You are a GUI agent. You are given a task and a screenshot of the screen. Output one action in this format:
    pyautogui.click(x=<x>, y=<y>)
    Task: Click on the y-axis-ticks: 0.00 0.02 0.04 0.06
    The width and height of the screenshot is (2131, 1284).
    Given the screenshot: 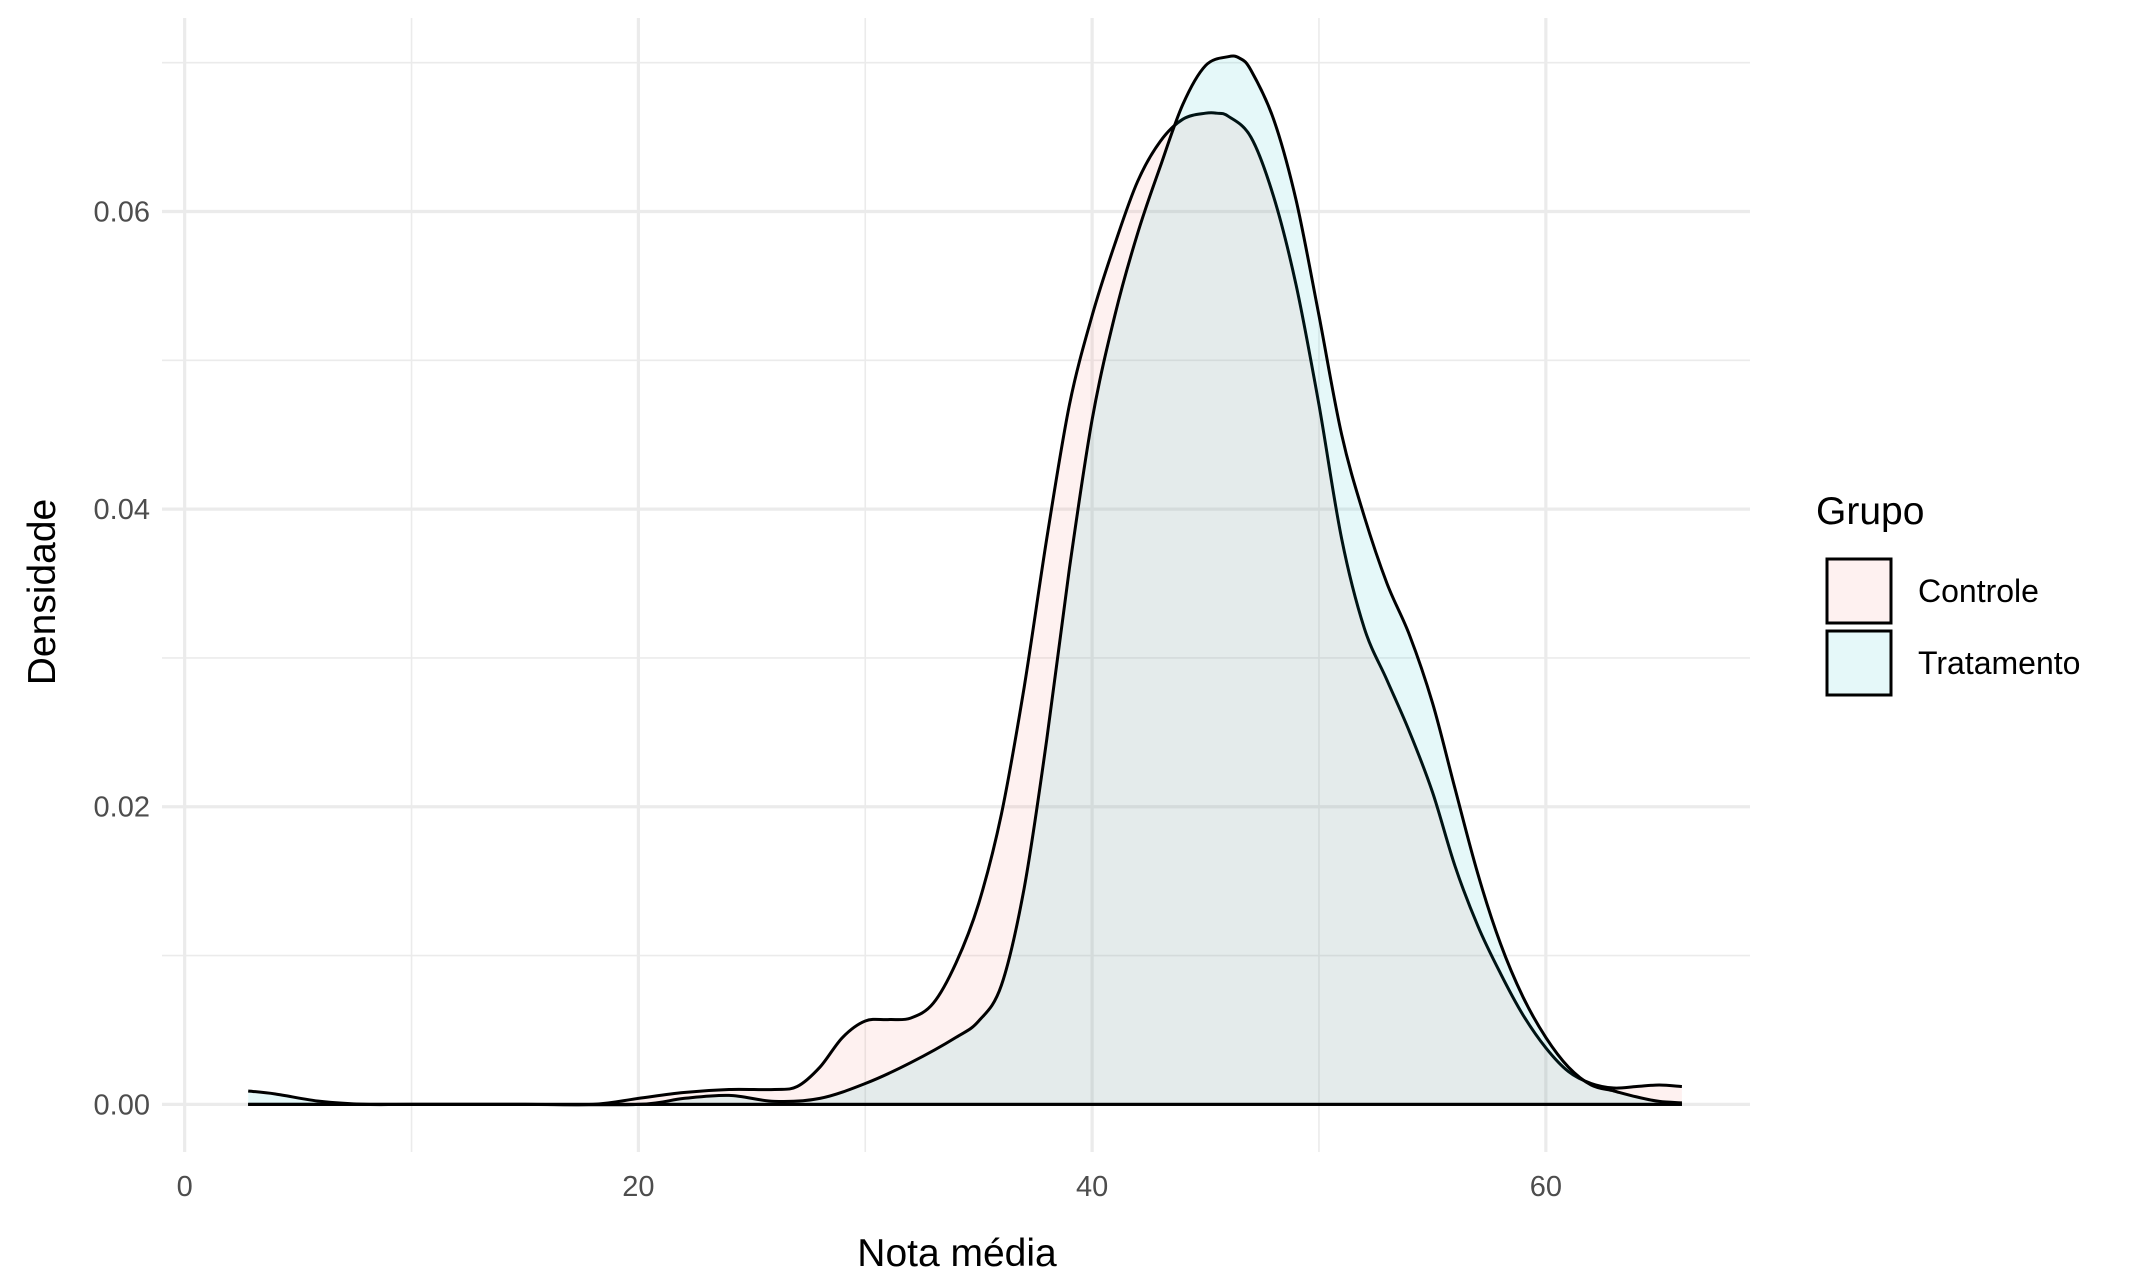 What is the action you would take?
    pyautogui.click(x=122, y=658)
    